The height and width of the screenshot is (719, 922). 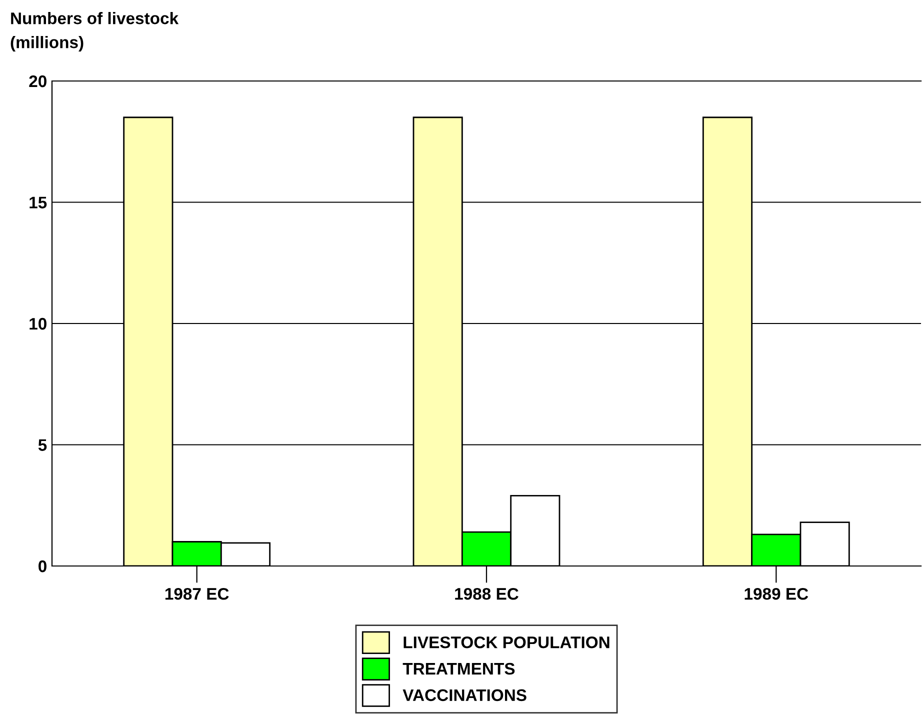 What do you see at coordinates (38, 202) in the screenshot?
I see `y-tick-label: 15` at bounding box center [38, 202].